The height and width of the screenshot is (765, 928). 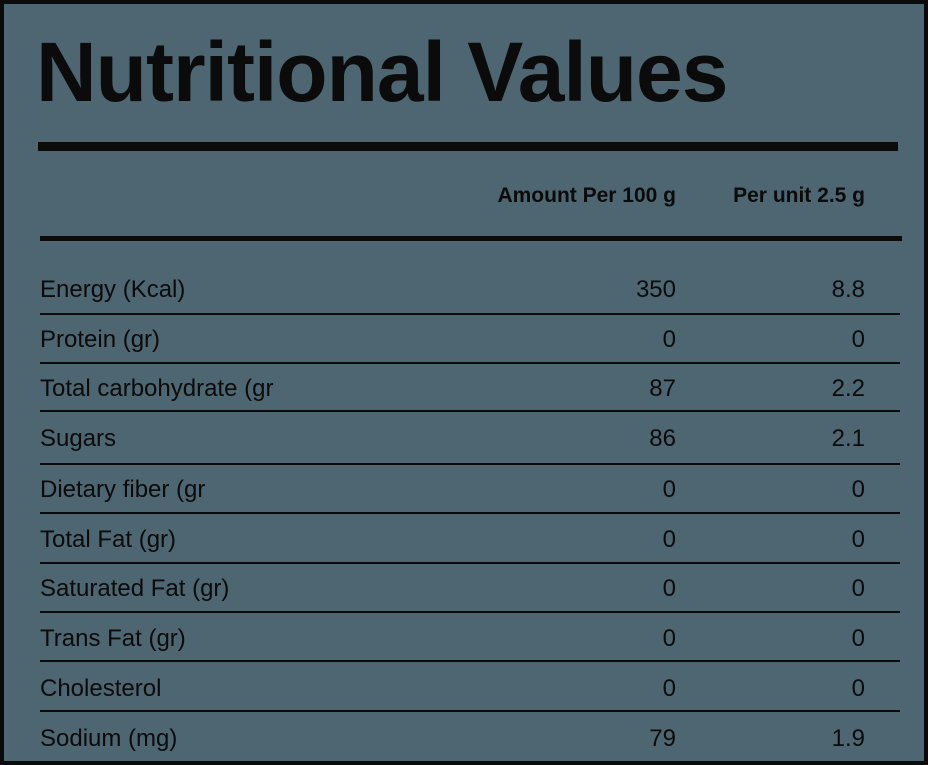 I want to click on row-label: Saturated Fat (gr), so click(x=135, y=588).